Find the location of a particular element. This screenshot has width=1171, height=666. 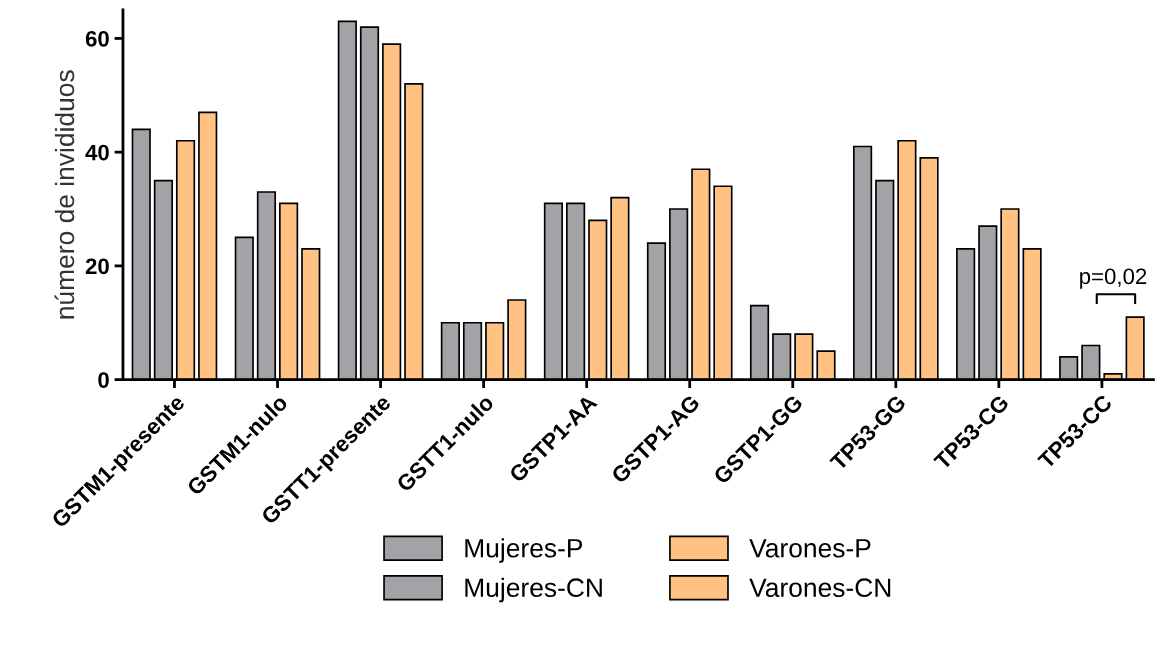

y-axis-title: número de invididuos is located at coordinates (64, 194).